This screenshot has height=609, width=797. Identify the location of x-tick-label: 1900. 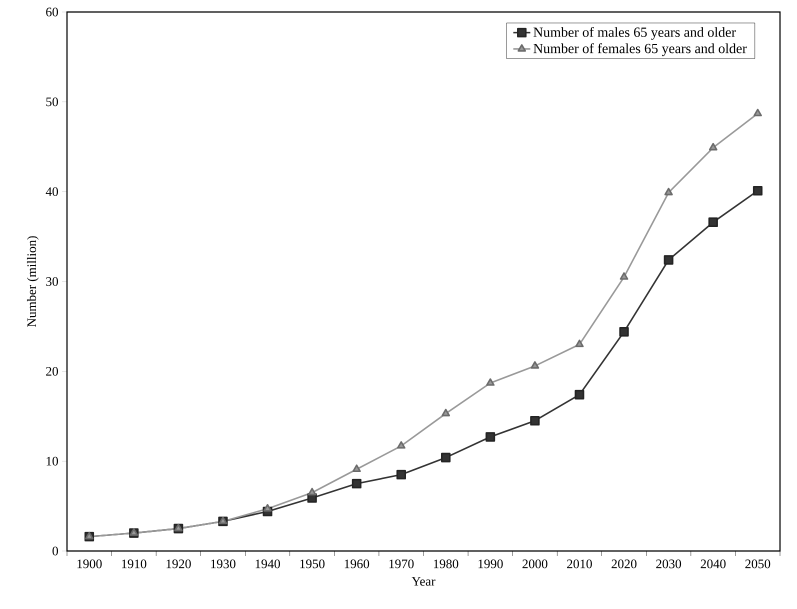
(89, 564).